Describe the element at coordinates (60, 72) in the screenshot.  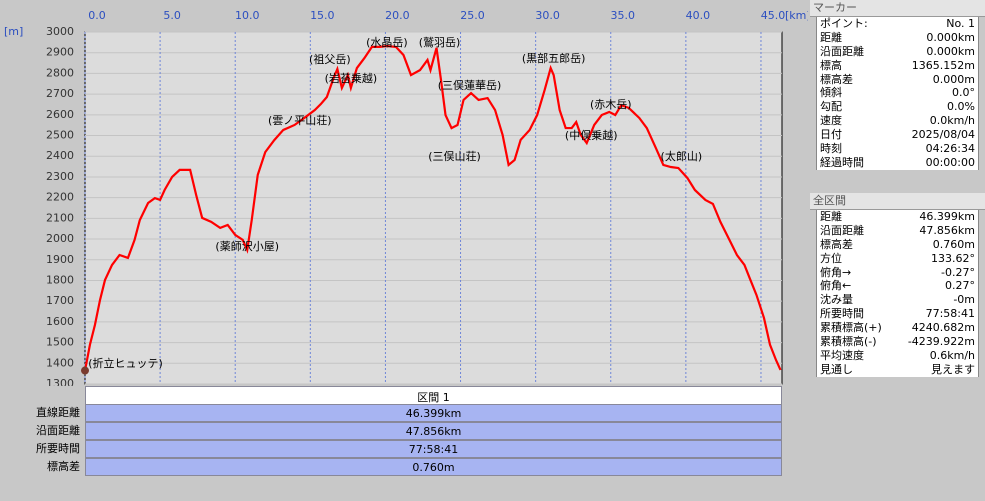
I see `y-tick-label: 2800` at that location.